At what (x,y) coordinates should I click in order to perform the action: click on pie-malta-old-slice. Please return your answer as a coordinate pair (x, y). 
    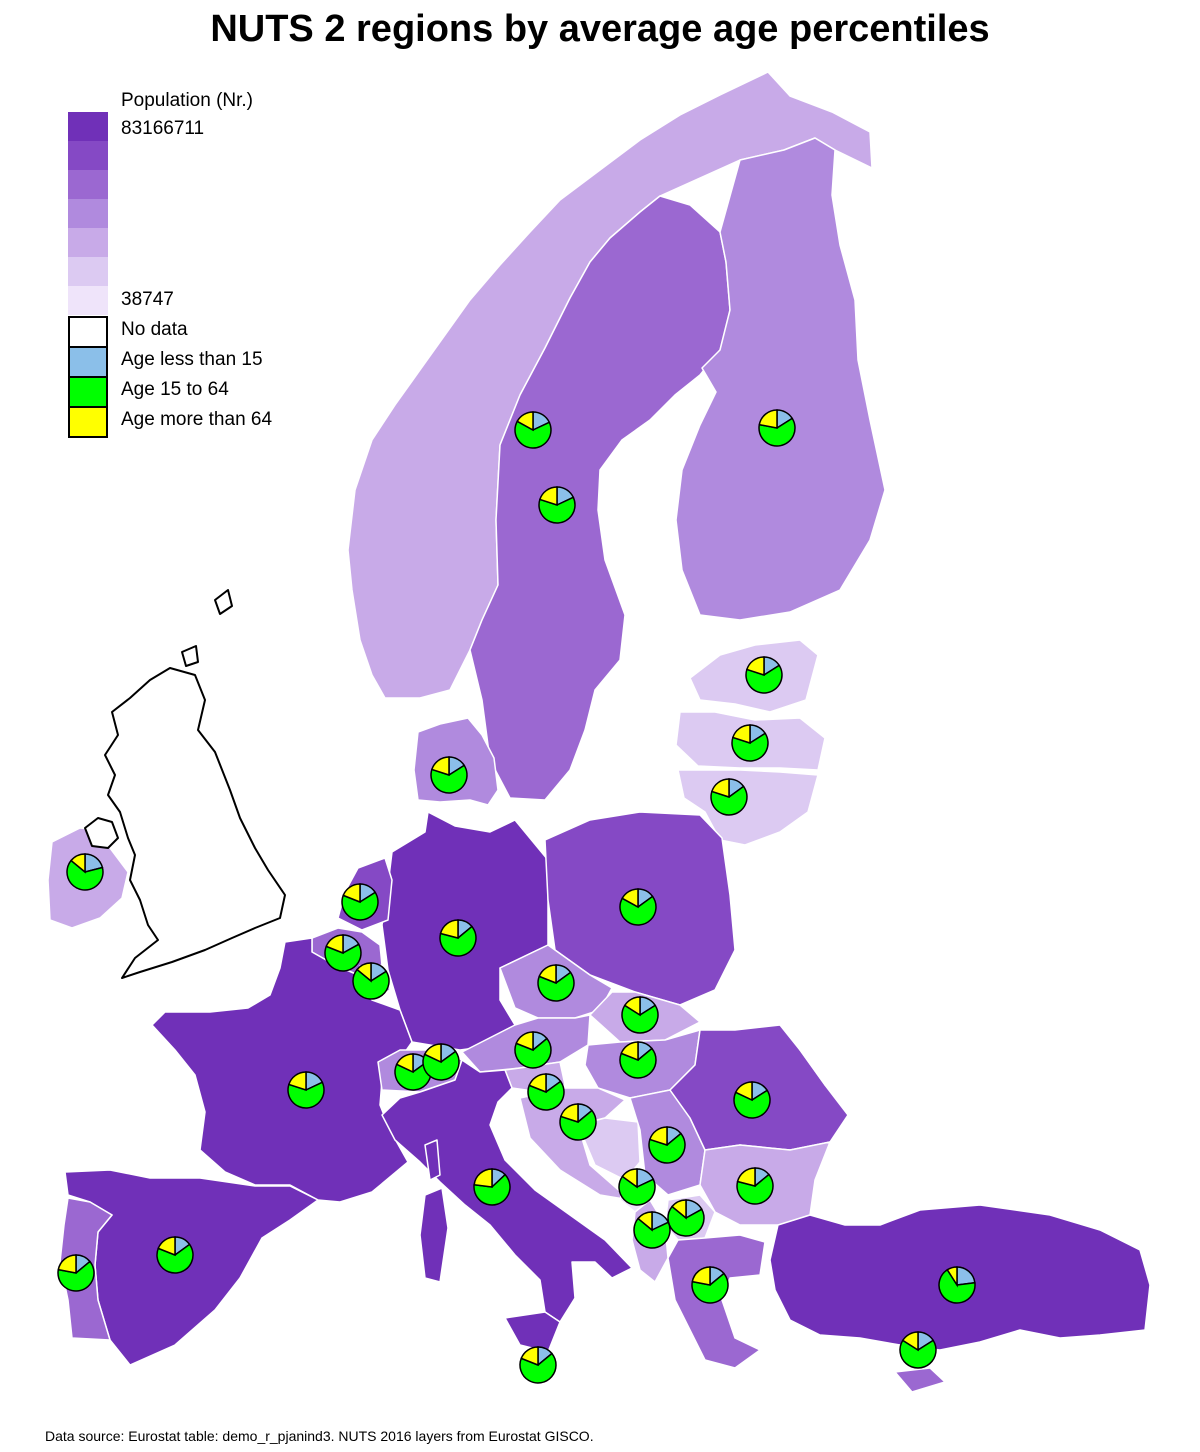
    Looking at the image, I should click on (529, 1356).